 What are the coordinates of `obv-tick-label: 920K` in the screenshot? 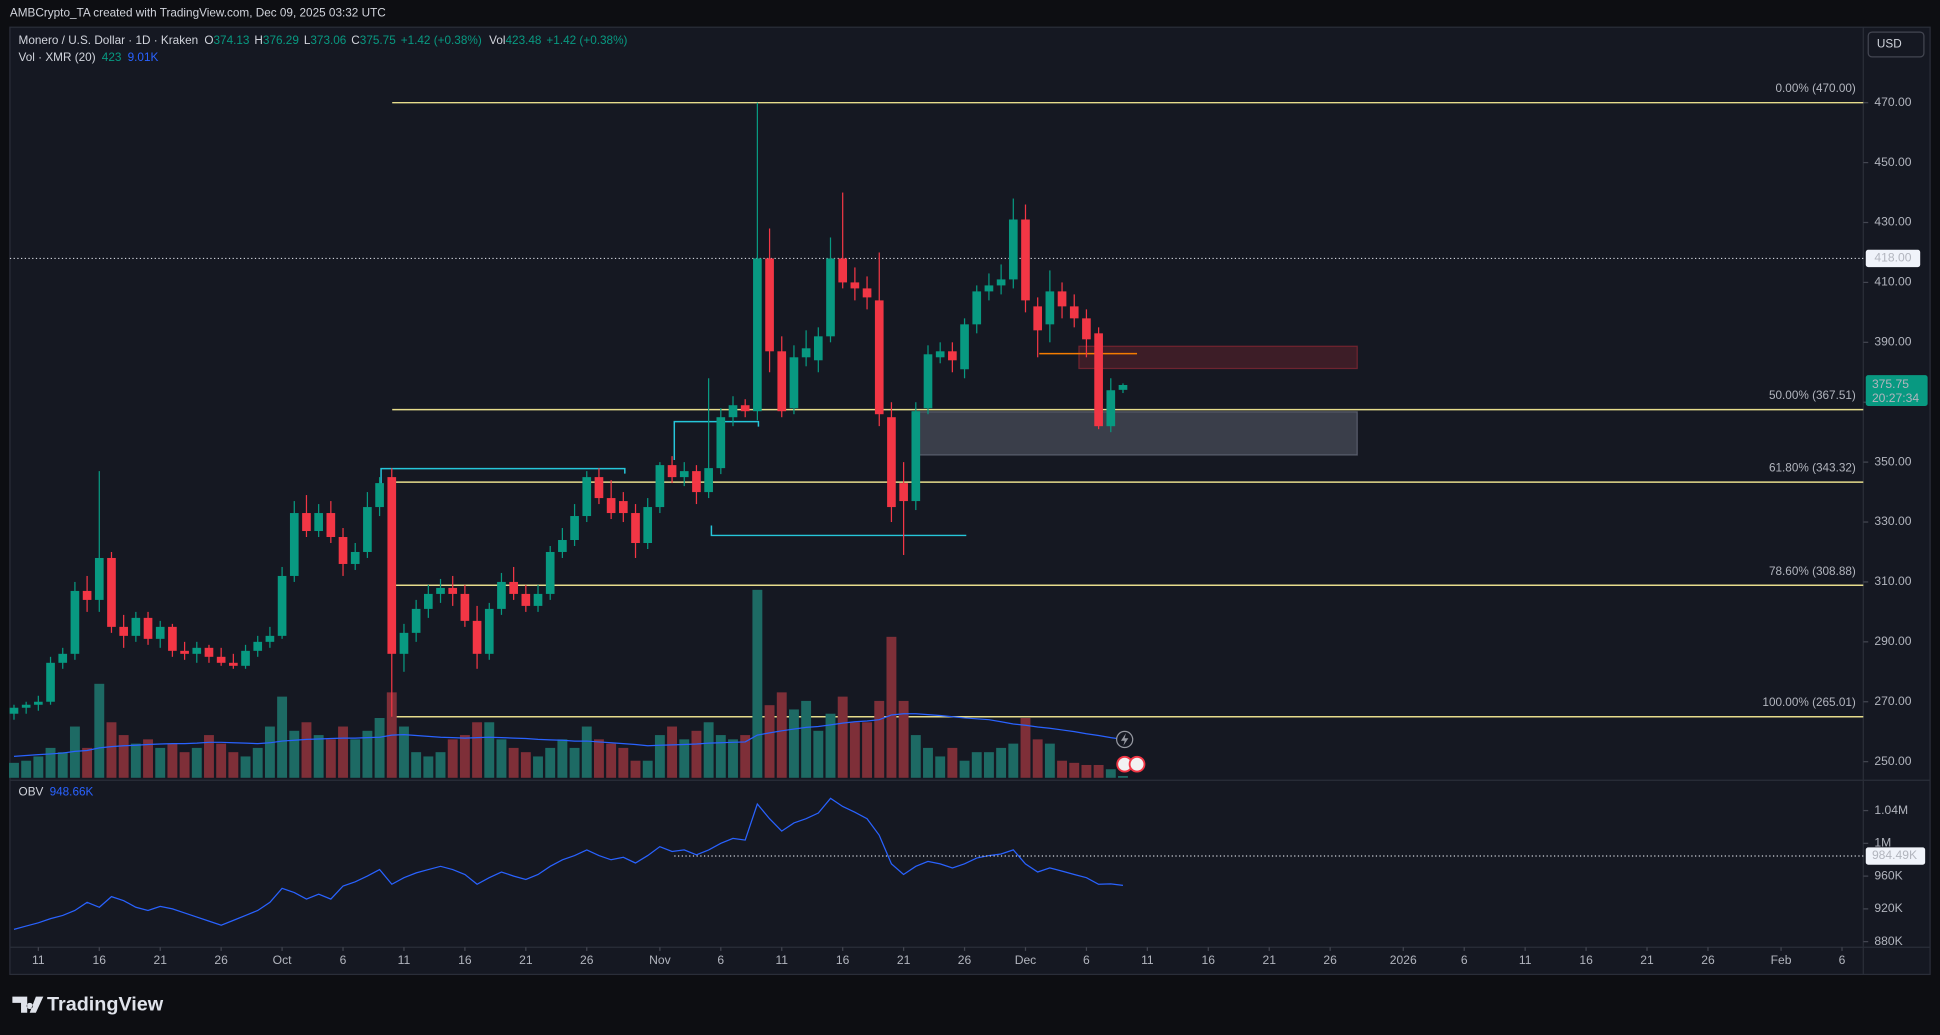 It's located at (1888, 908).